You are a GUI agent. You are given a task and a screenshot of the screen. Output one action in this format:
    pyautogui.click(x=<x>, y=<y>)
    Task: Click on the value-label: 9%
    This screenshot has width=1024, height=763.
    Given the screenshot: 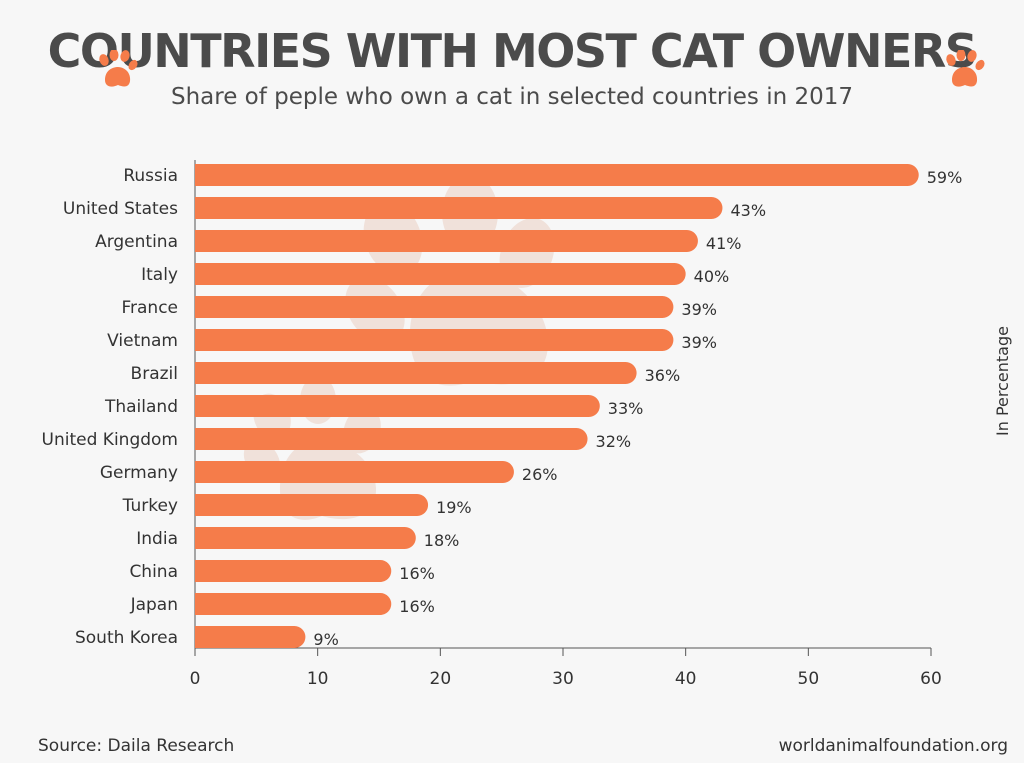 What is the action you would take?
    pyautogui.click(x=325, y=639)
    